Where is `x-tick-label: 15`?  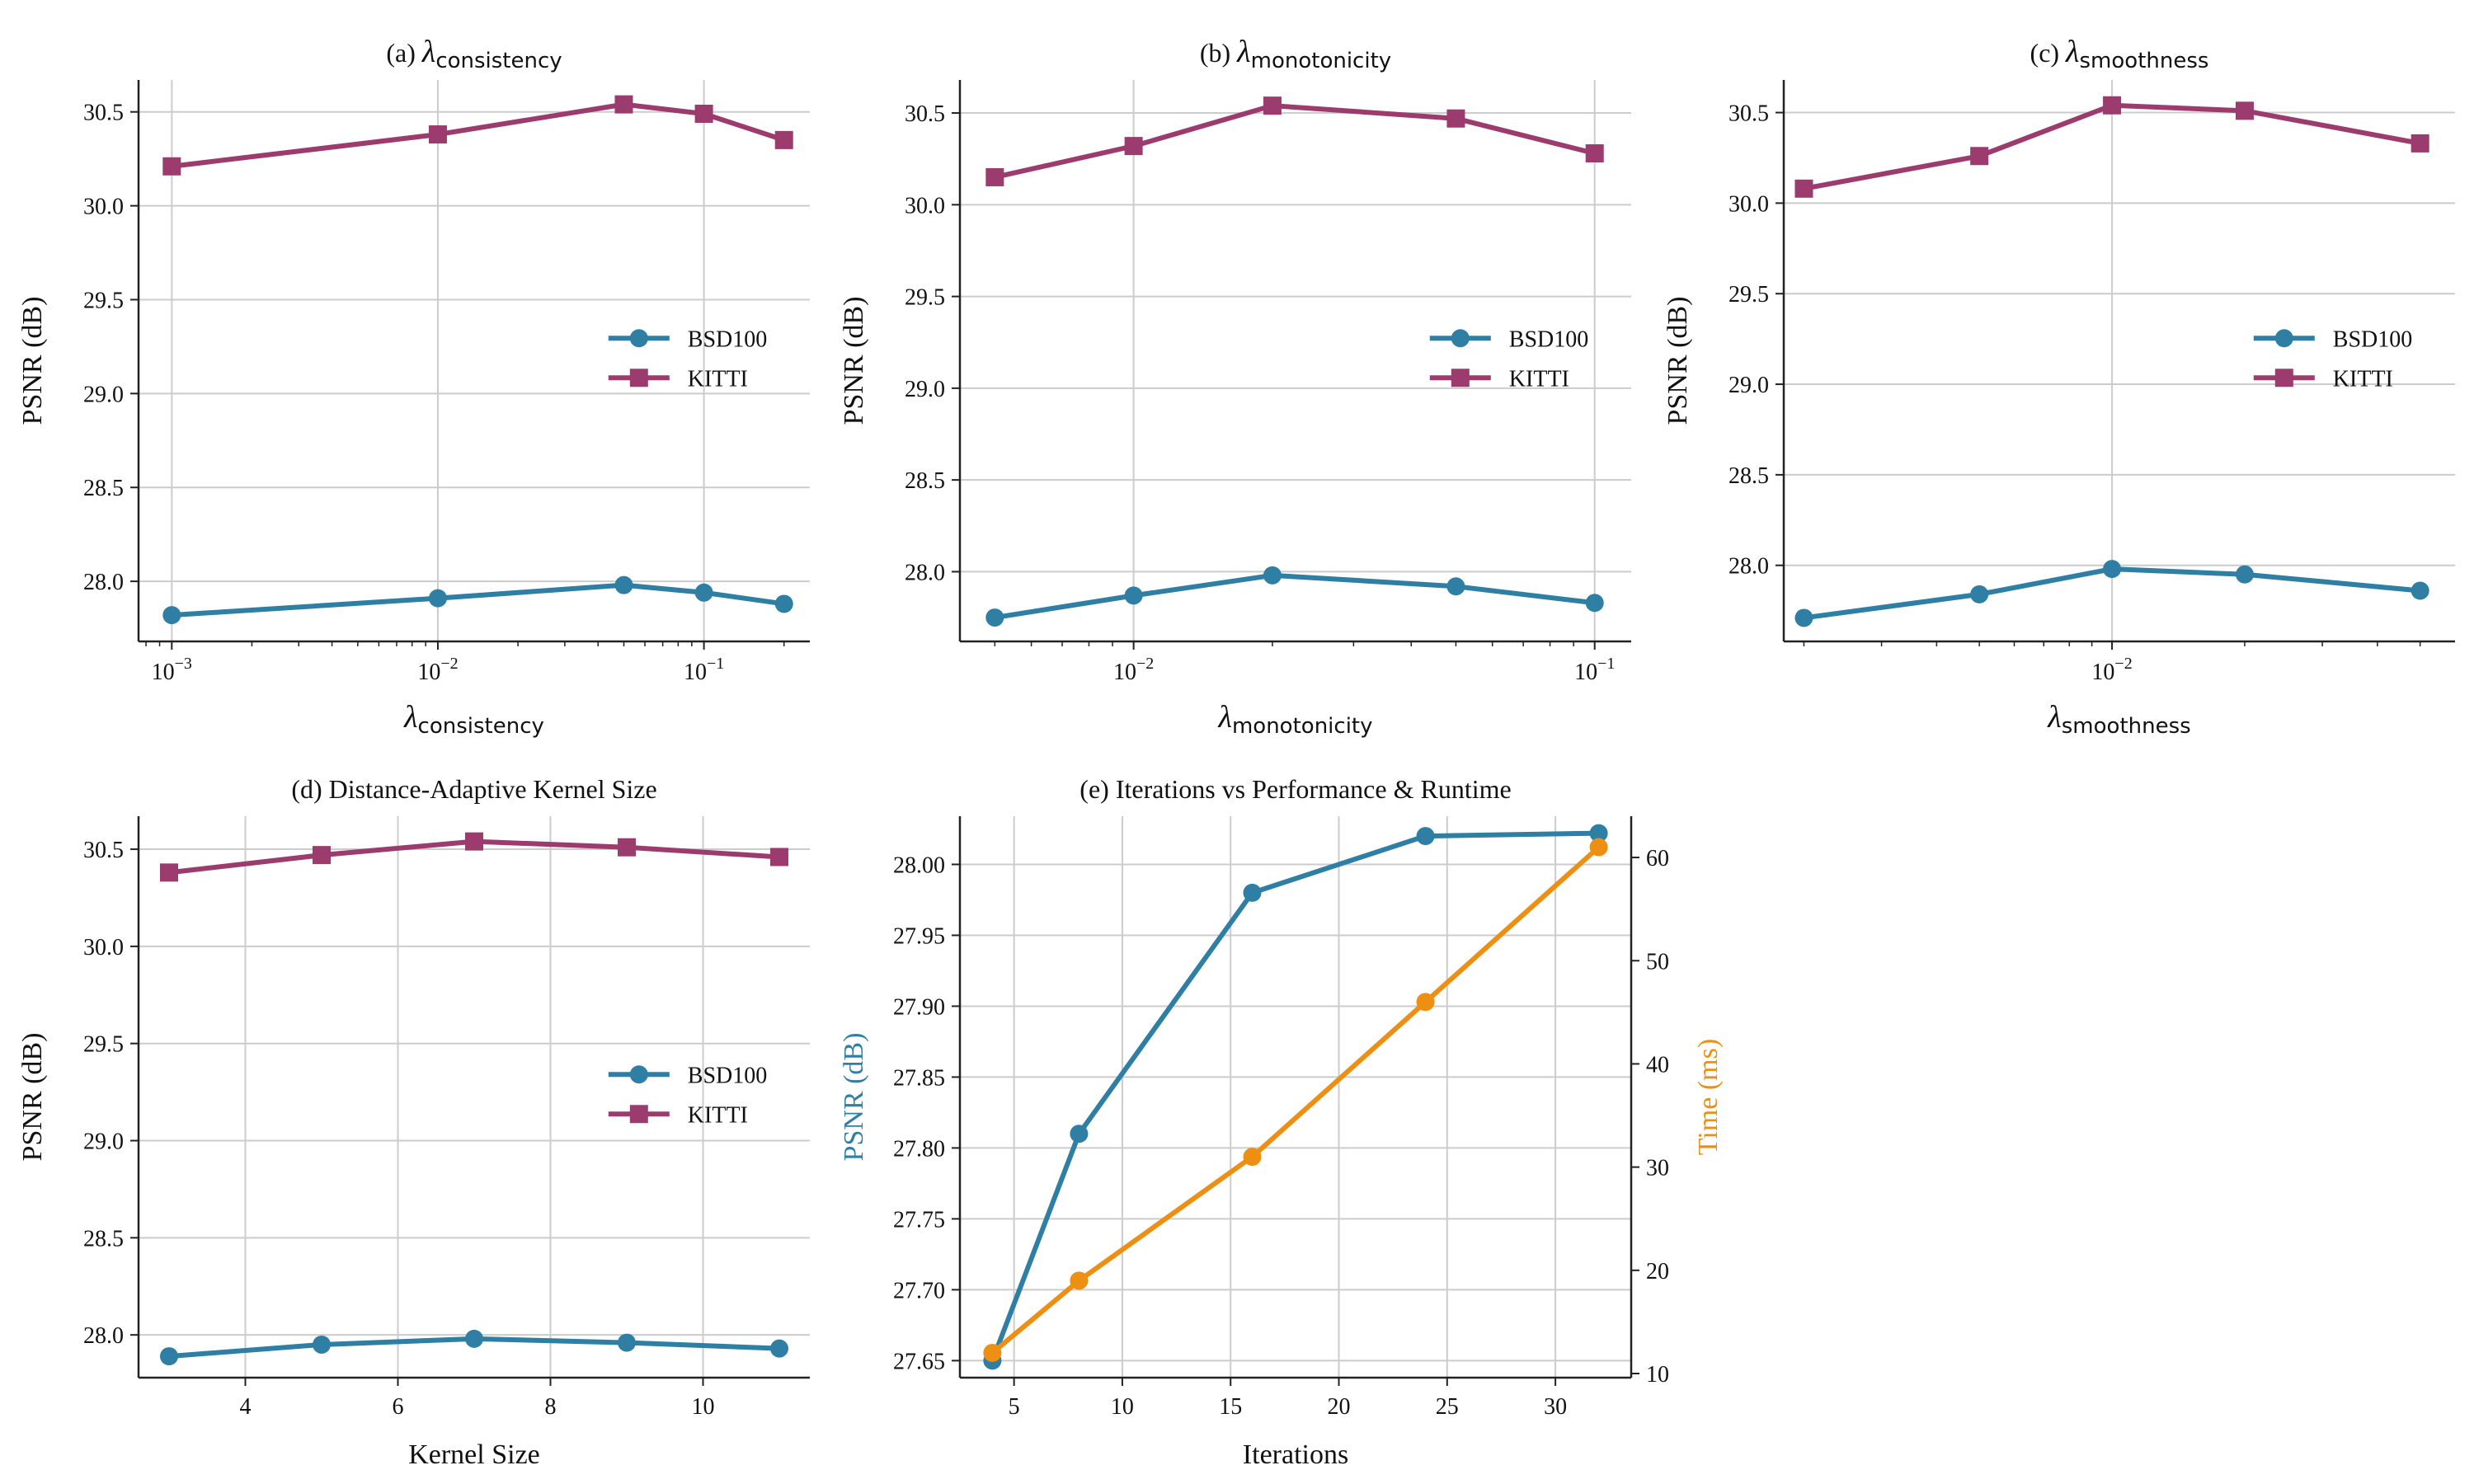 x-tick-label: 15 is located at coordinates (1230, 1407).